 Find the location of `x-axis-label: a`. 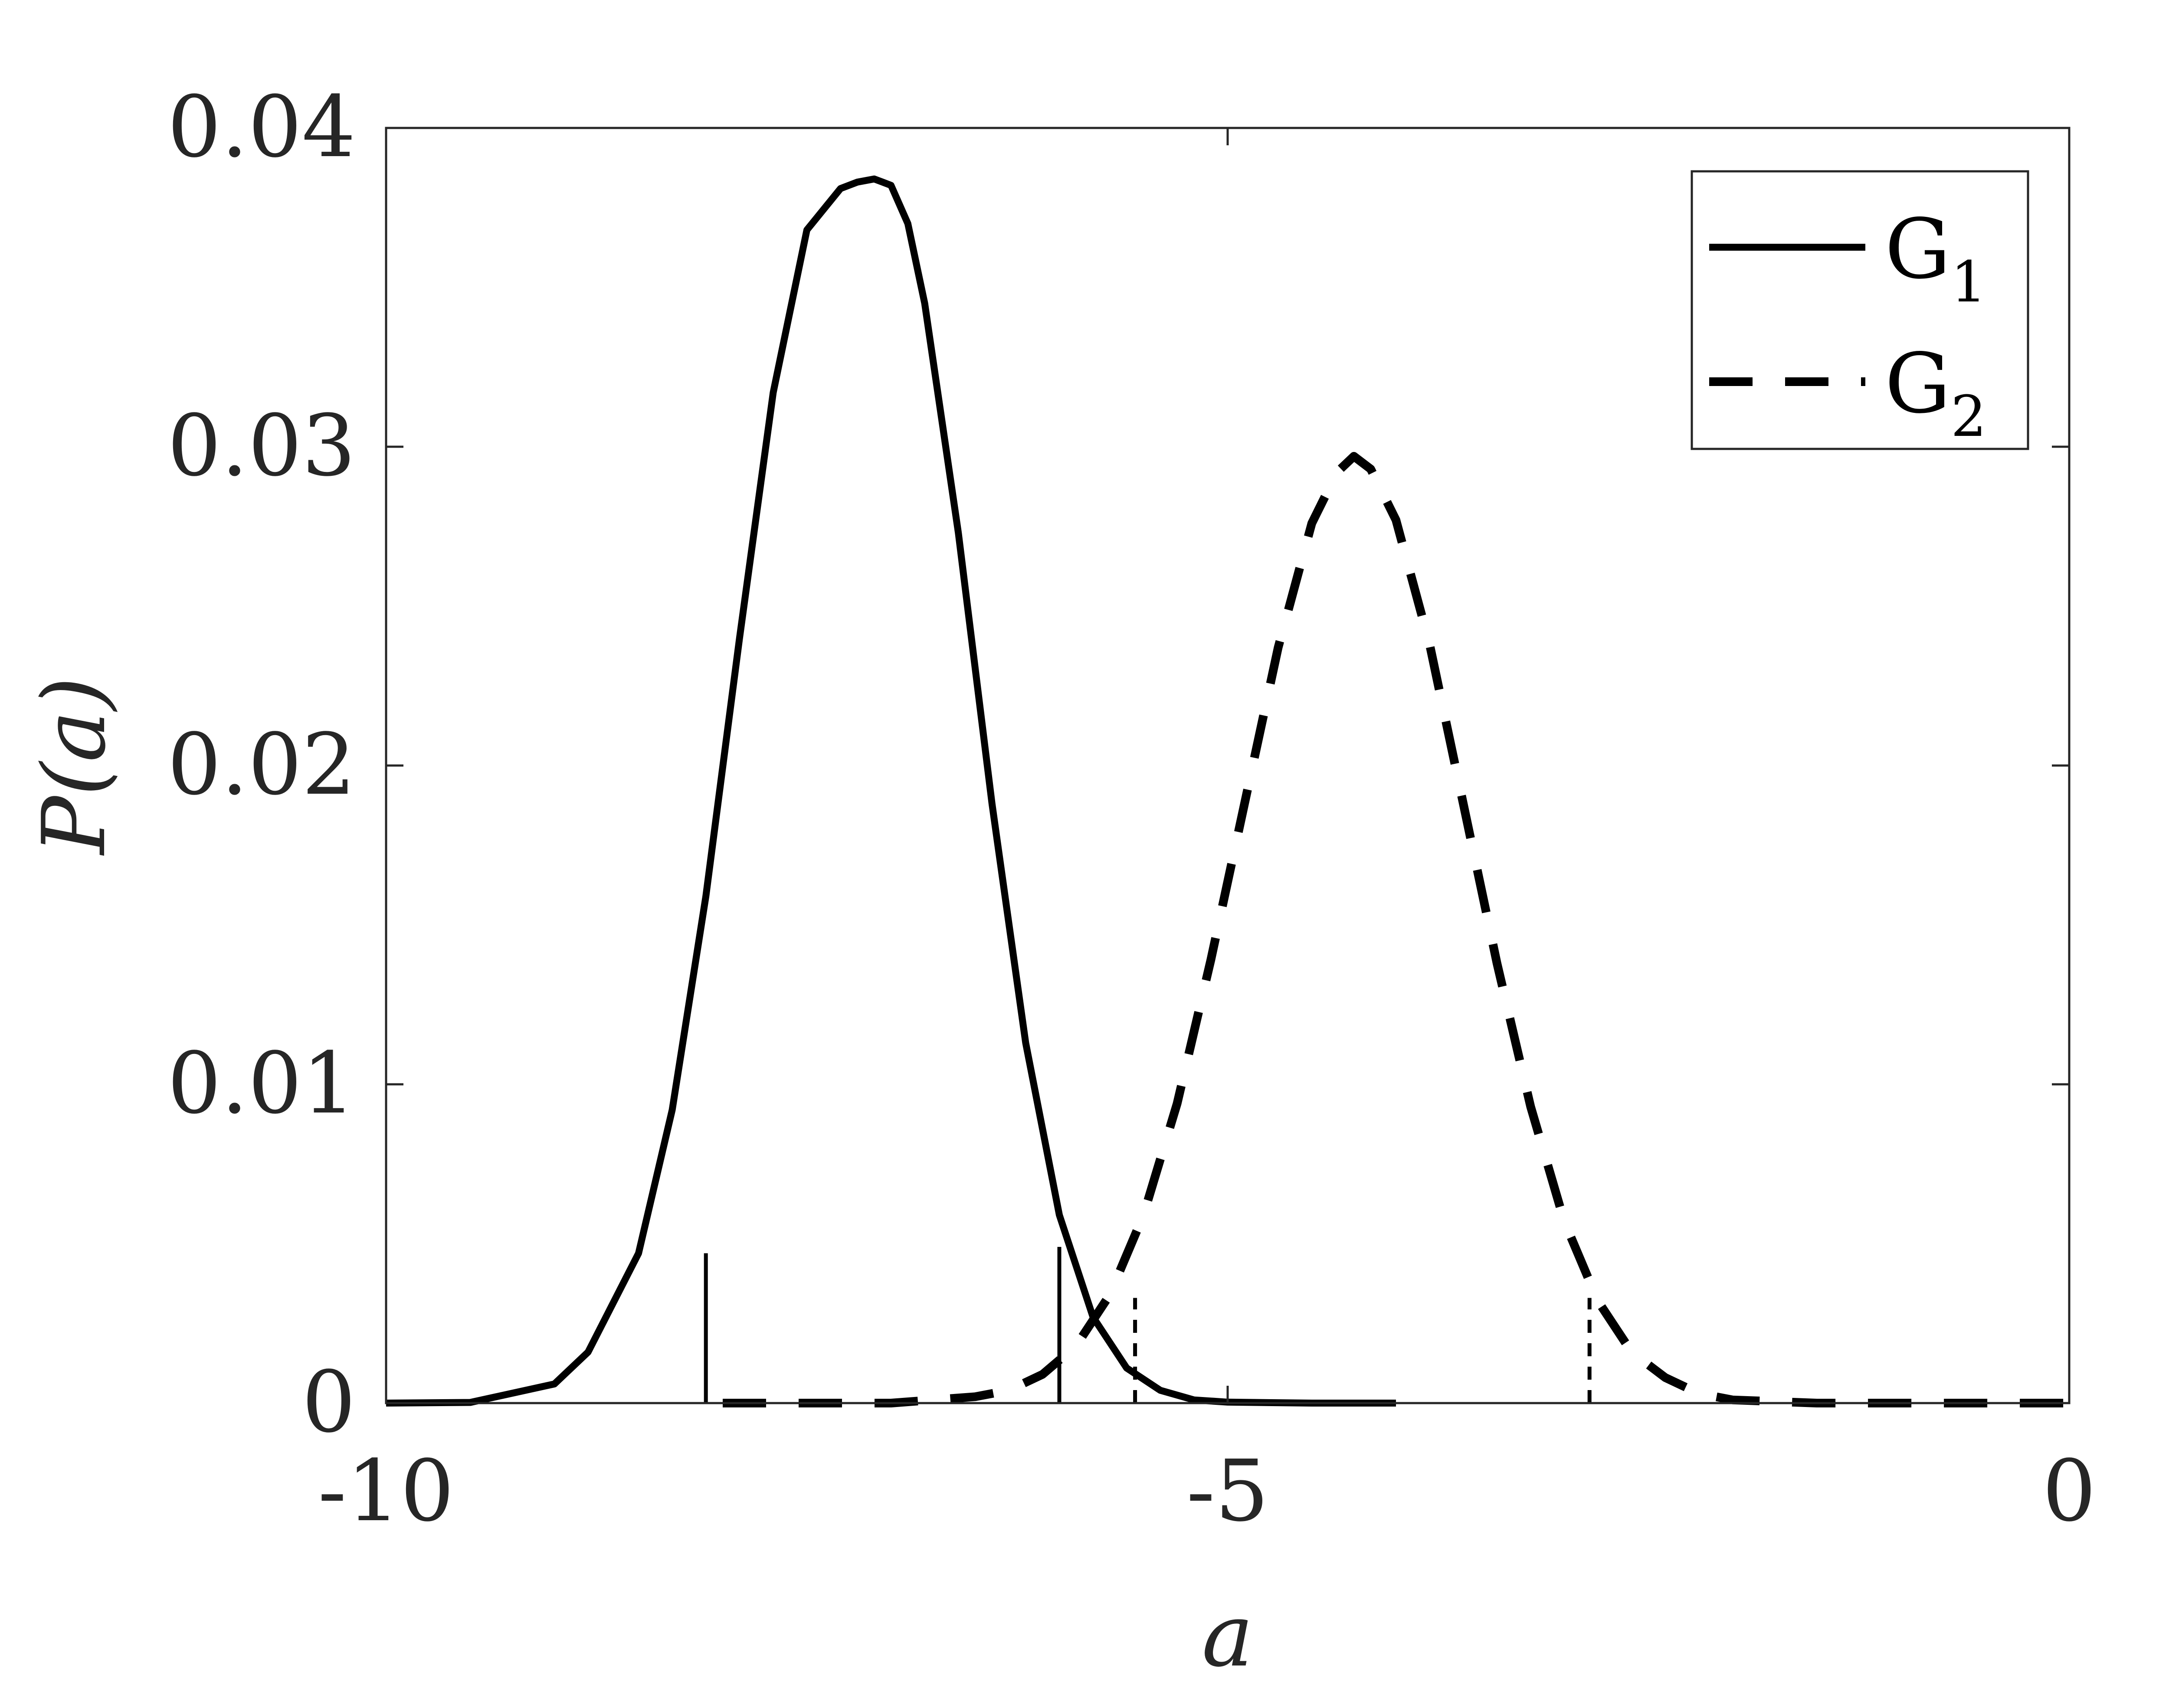

x-axis-label: a is located at coordinates (1227, 1635).